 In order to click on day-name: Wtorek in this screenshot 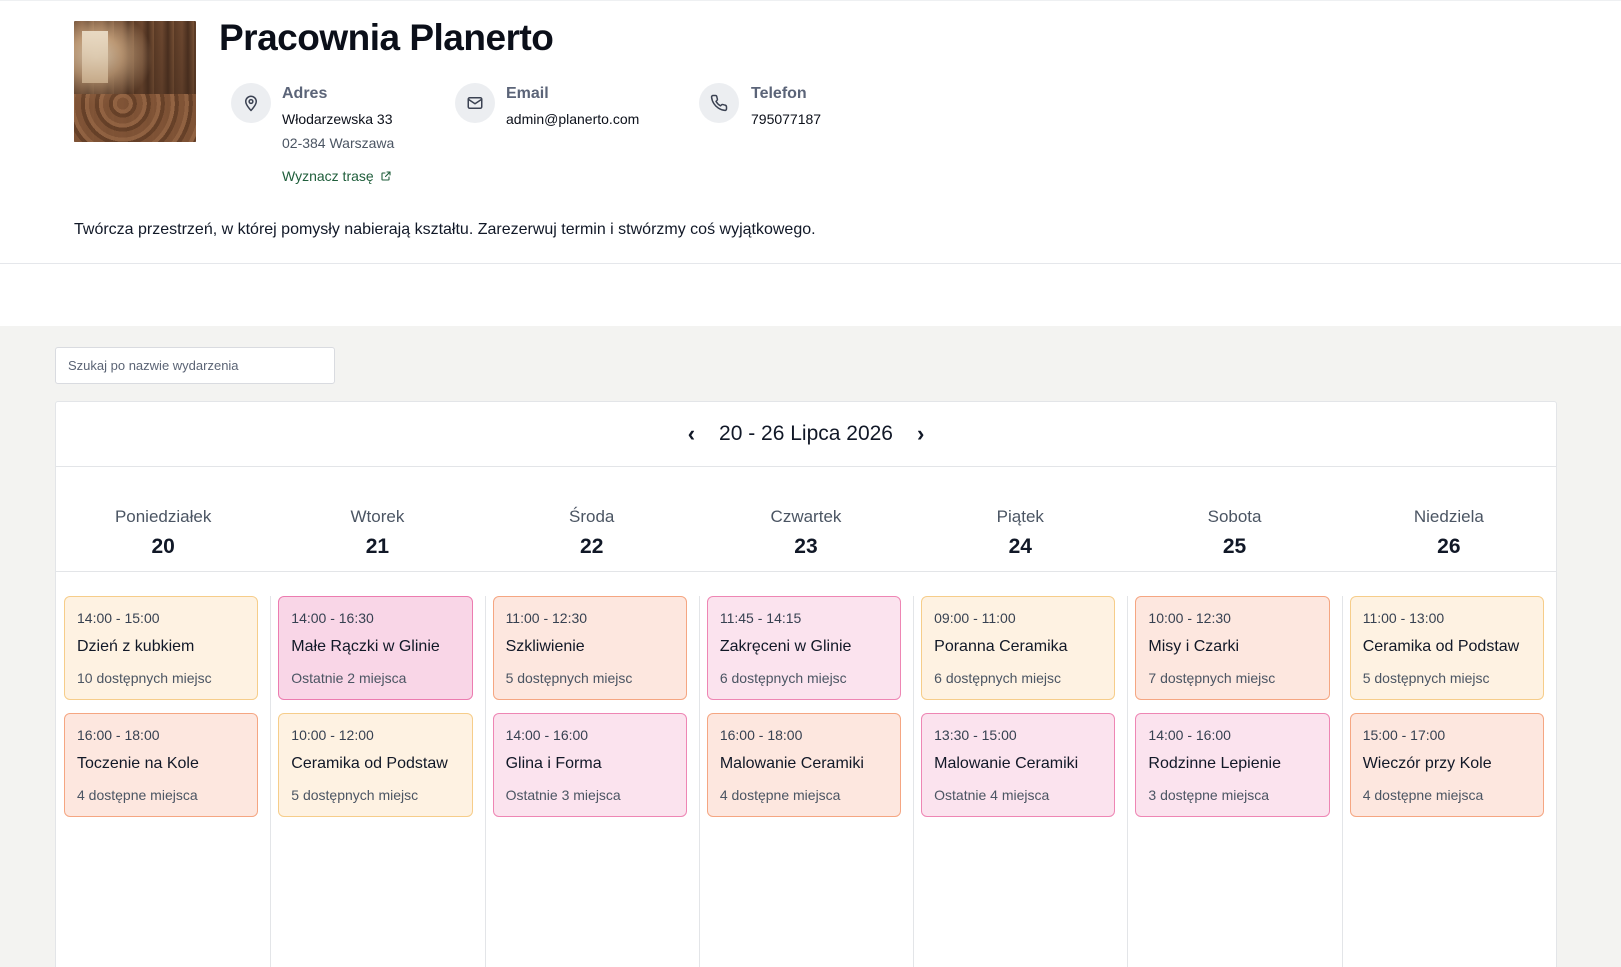, I will do `click(377, 516)`.